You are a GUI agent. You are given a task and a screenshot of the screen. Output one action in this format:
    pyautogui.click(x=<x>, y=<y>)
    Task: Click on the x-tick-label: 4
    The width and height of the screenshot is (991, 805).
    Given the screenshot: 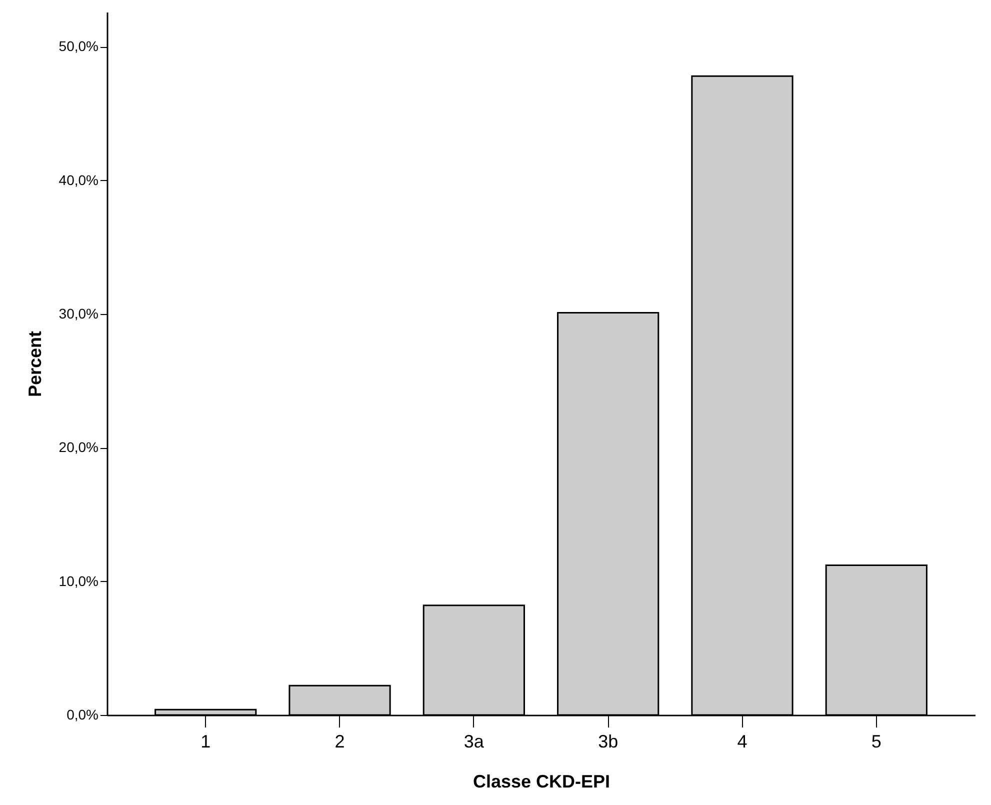 What is the action you would take?
    pyautogui.click(x=742, y=742)
    